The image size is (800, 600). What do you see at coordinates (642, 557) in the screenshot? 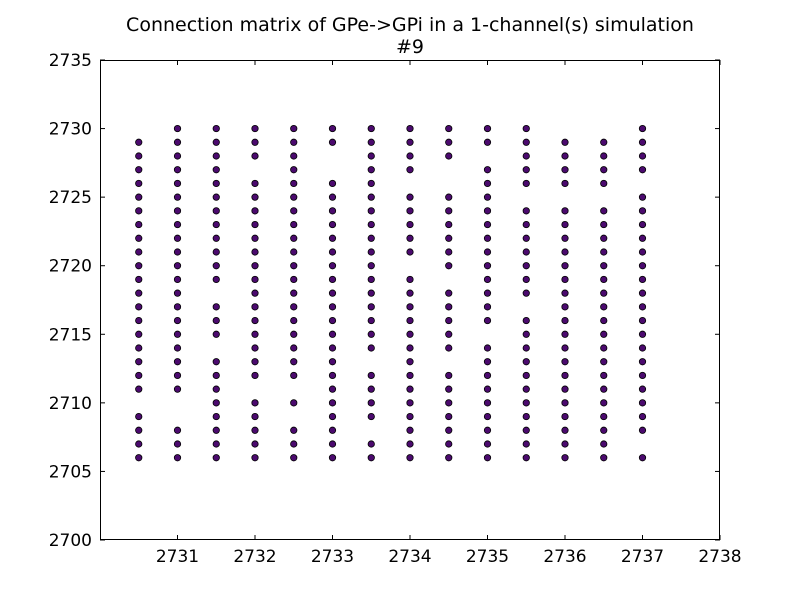
I see `x-tick-label: 2737` at bounding box center [642, 557].